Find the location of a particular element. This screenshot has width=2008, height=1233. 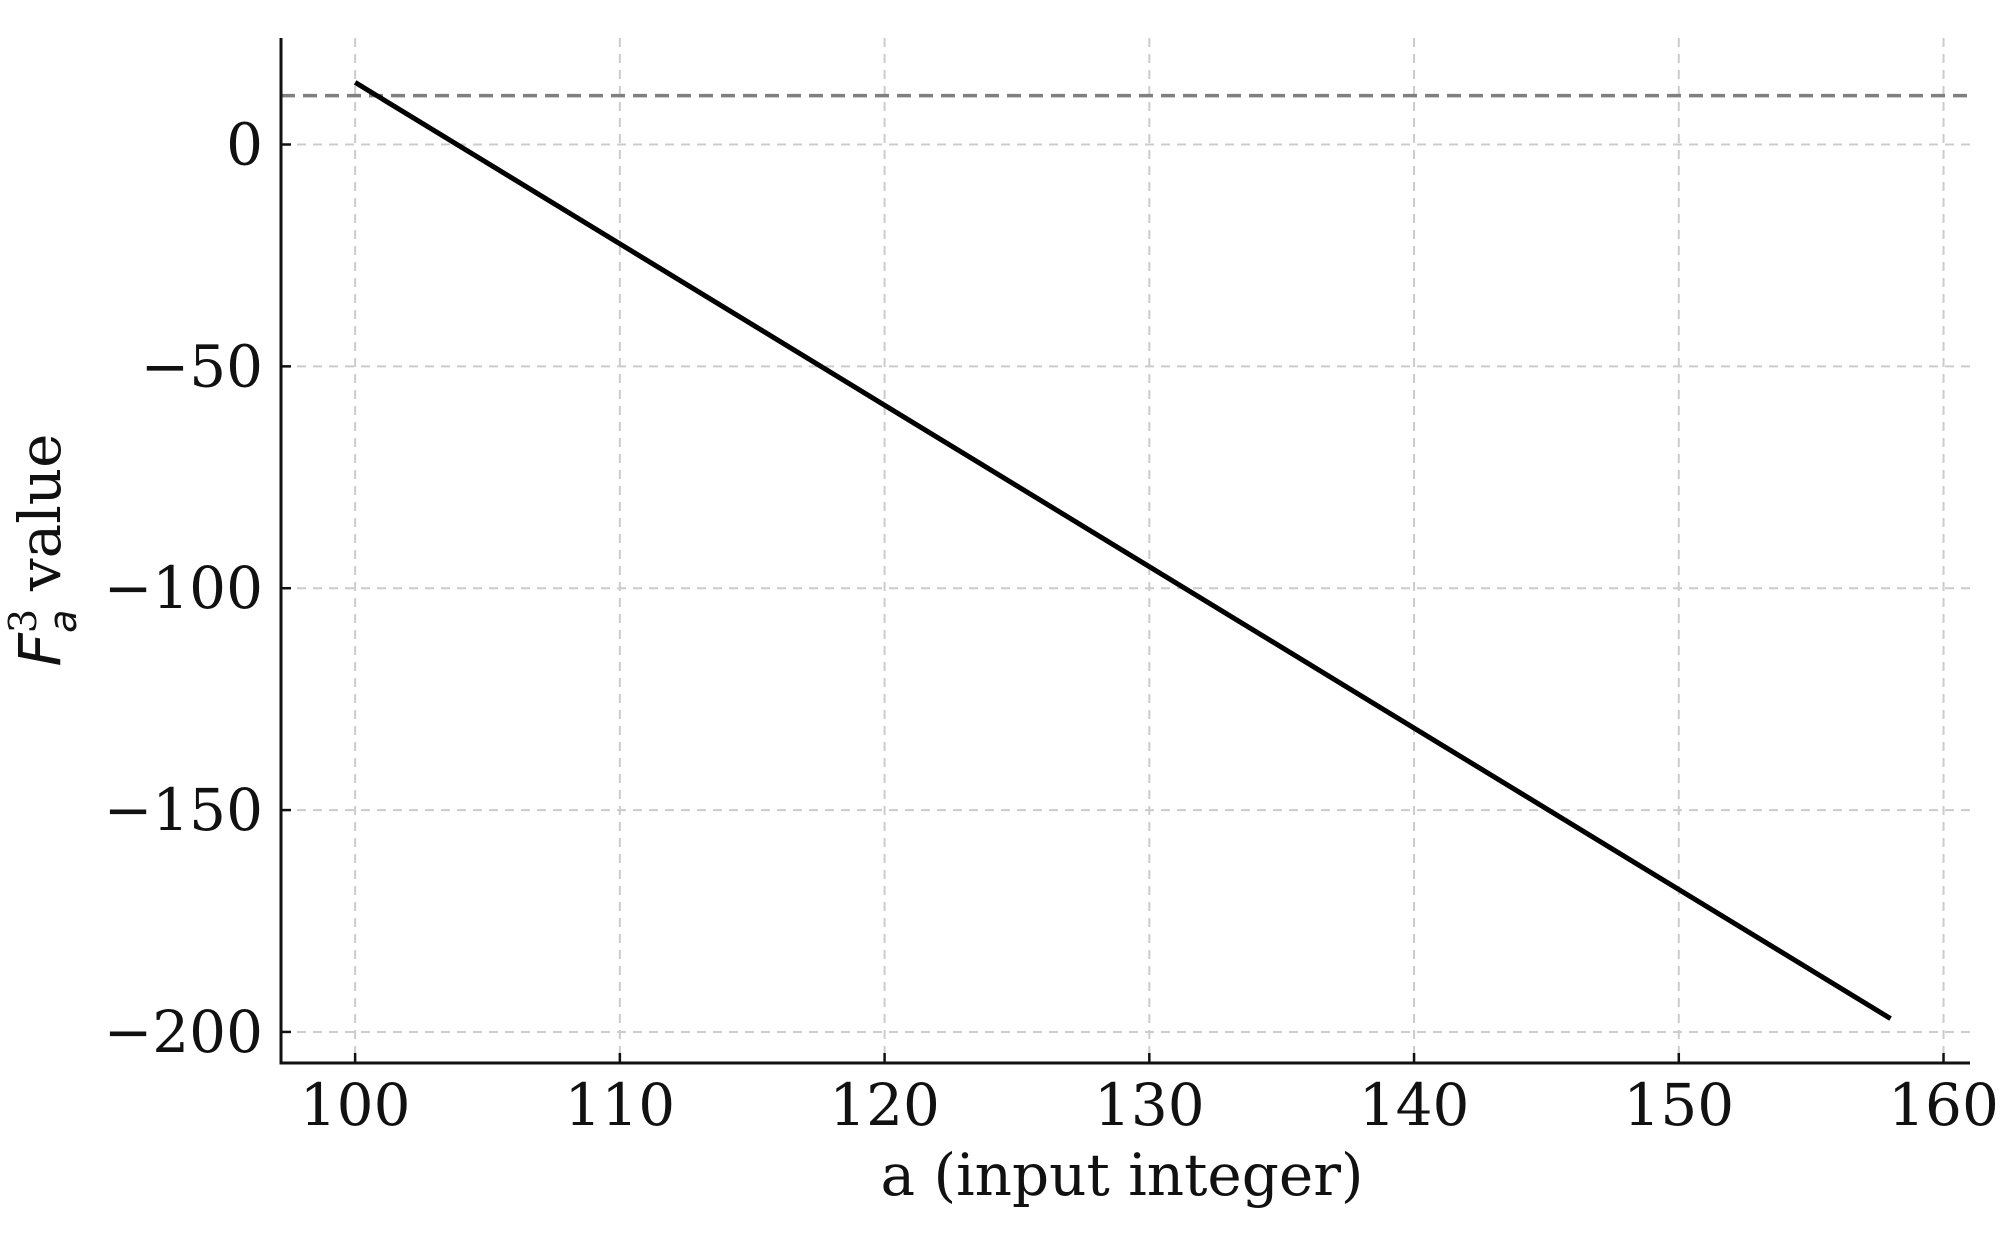

y-tick-label-0: 0 is located at coordinates (244, 144).